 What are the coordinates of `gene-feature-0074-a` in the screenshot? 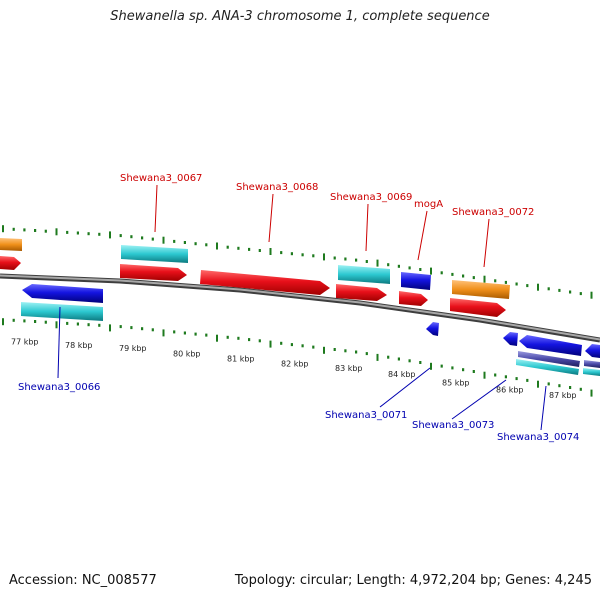 It's located at (549, 359).